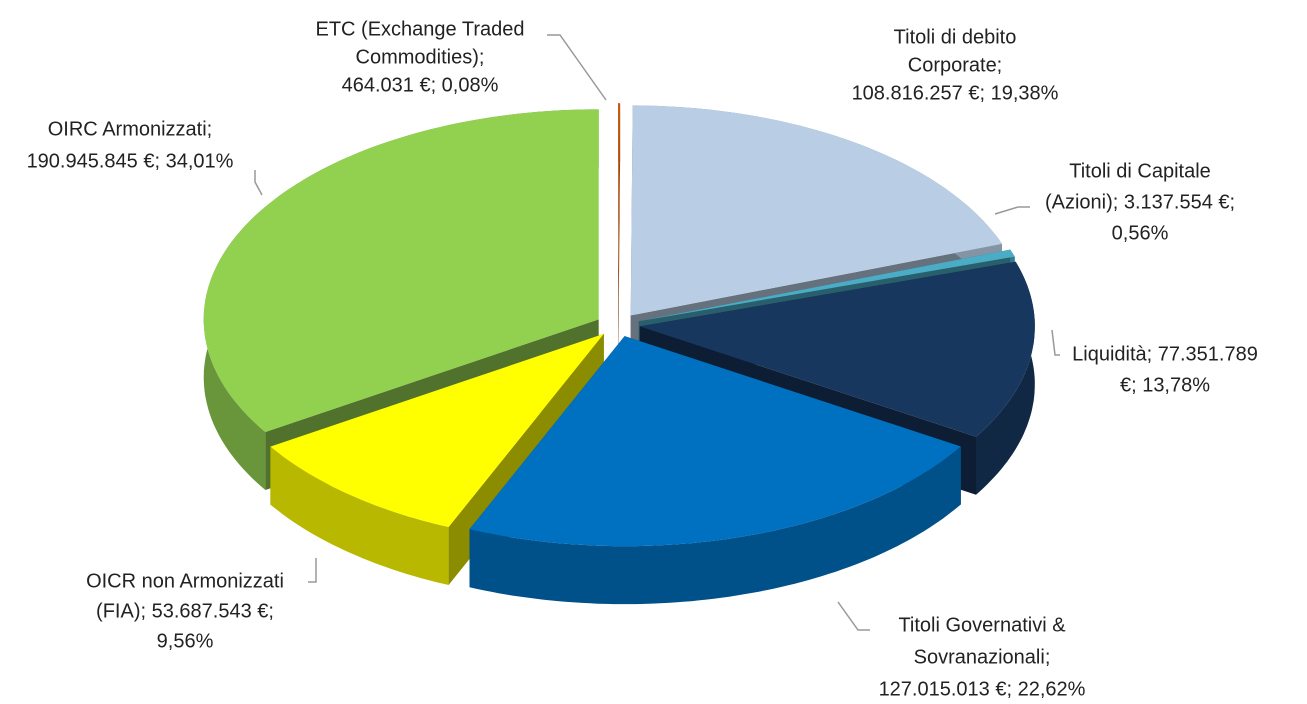 Image resolution: width=1307 pixels, height=704 pixels. What do you see at coordinates (955, 93) in the screenshot?
I see `data-label: 108.816.257 €; 19,38%` at bounding box center [955, 93].